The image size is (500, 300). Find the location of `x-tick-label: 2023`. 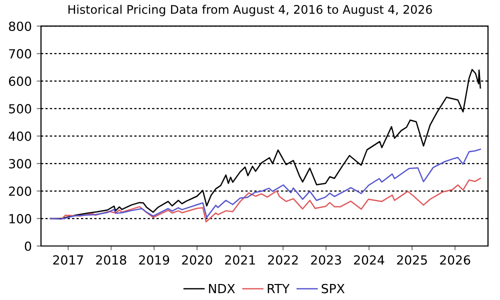

x-tick-label: 2023 is located at coordinates (326, 260).